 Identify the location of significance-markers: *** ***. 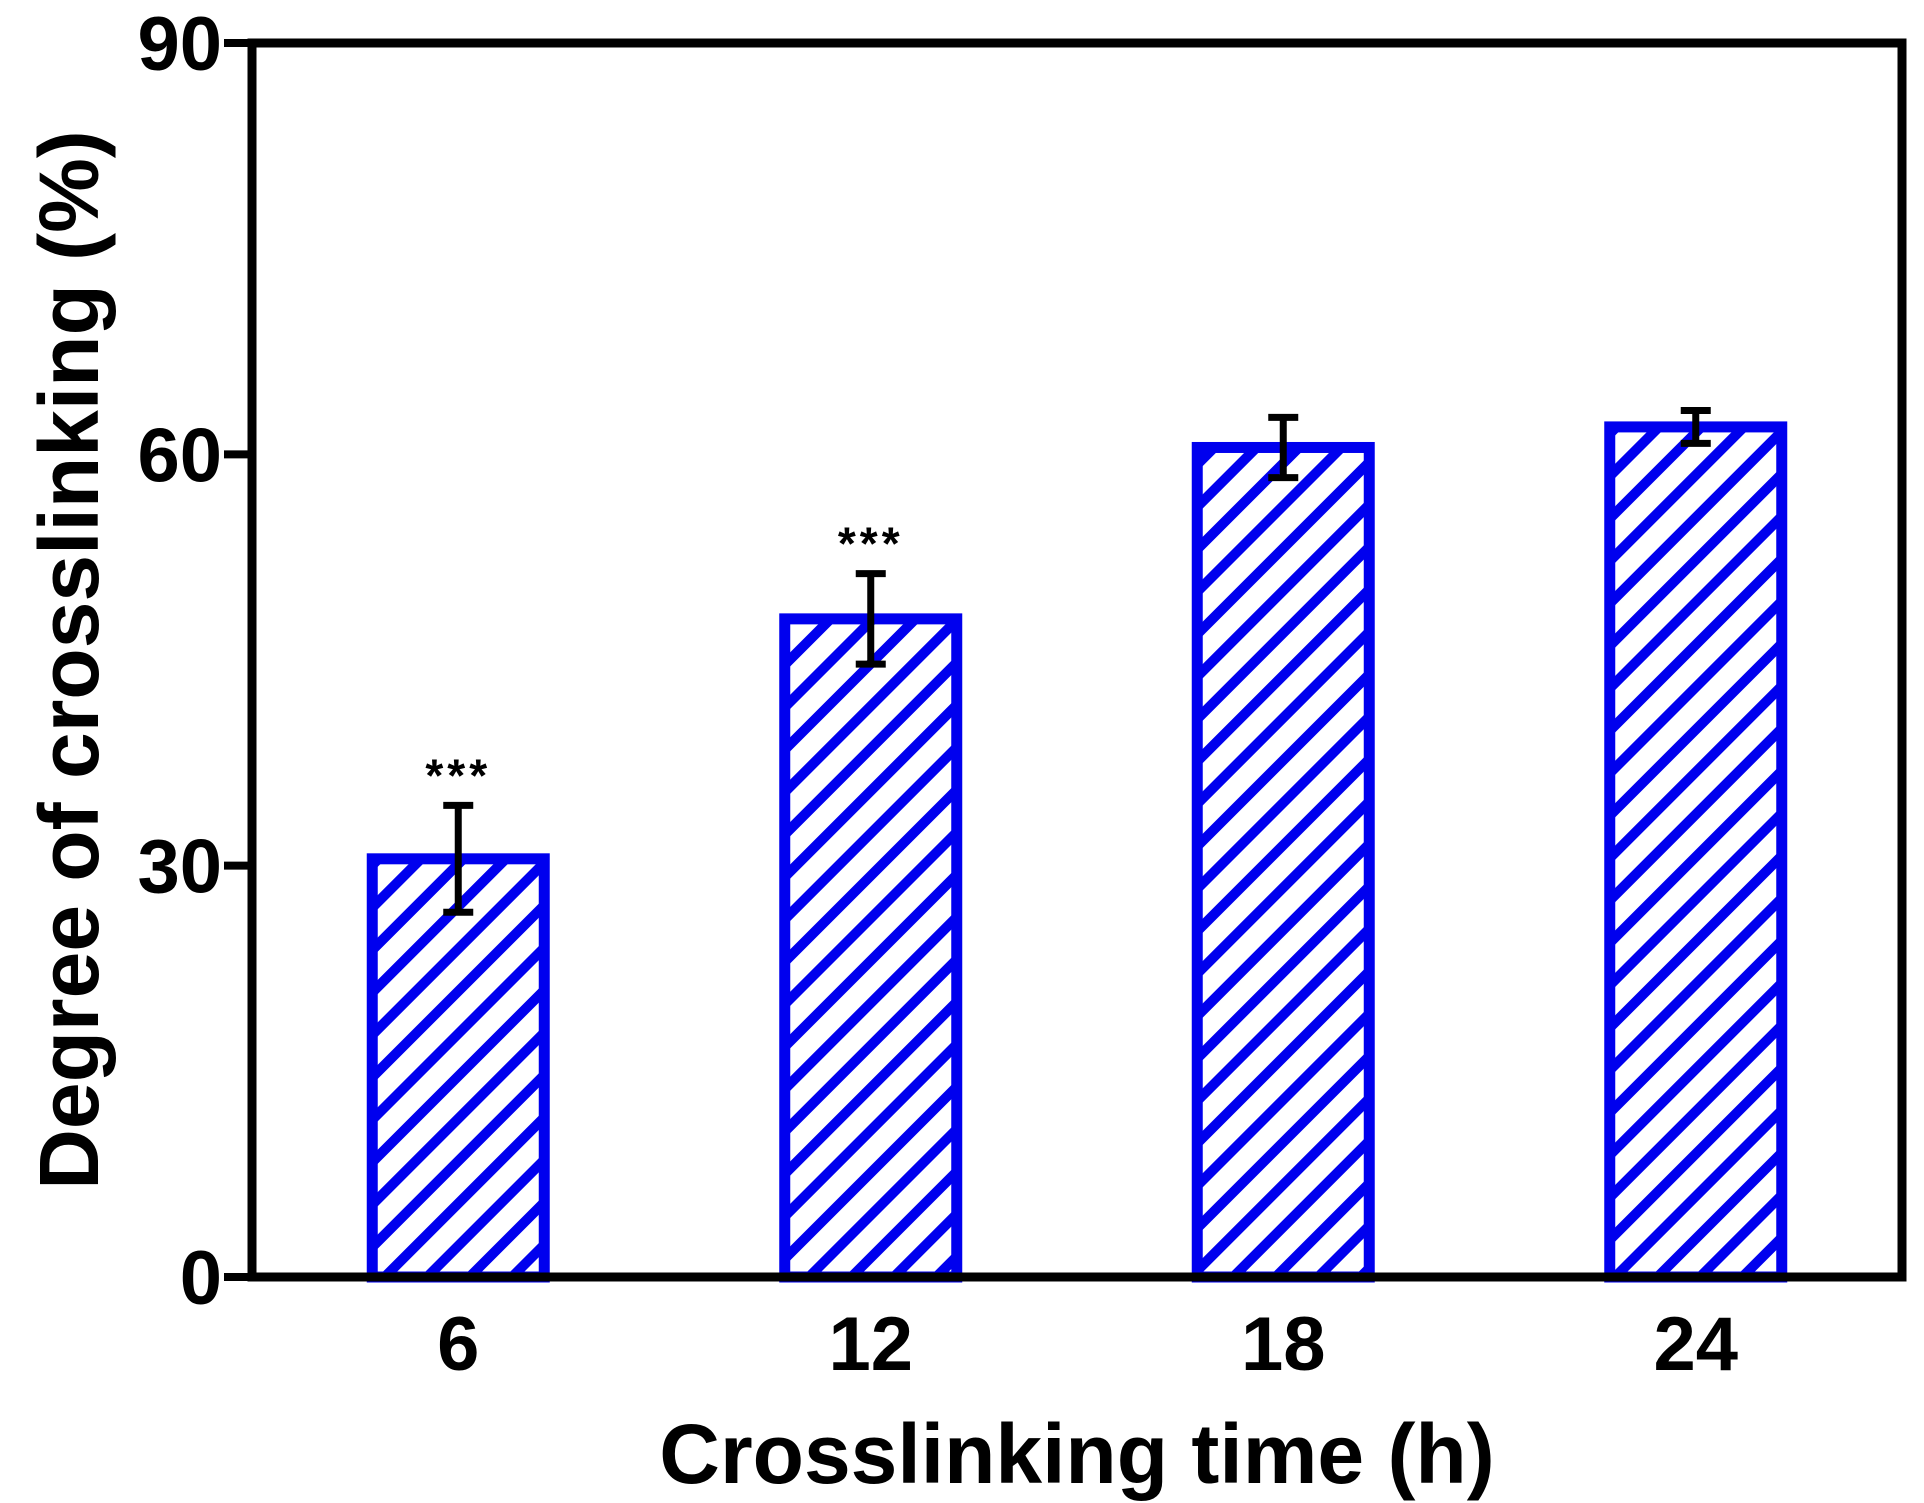
(664, 660).